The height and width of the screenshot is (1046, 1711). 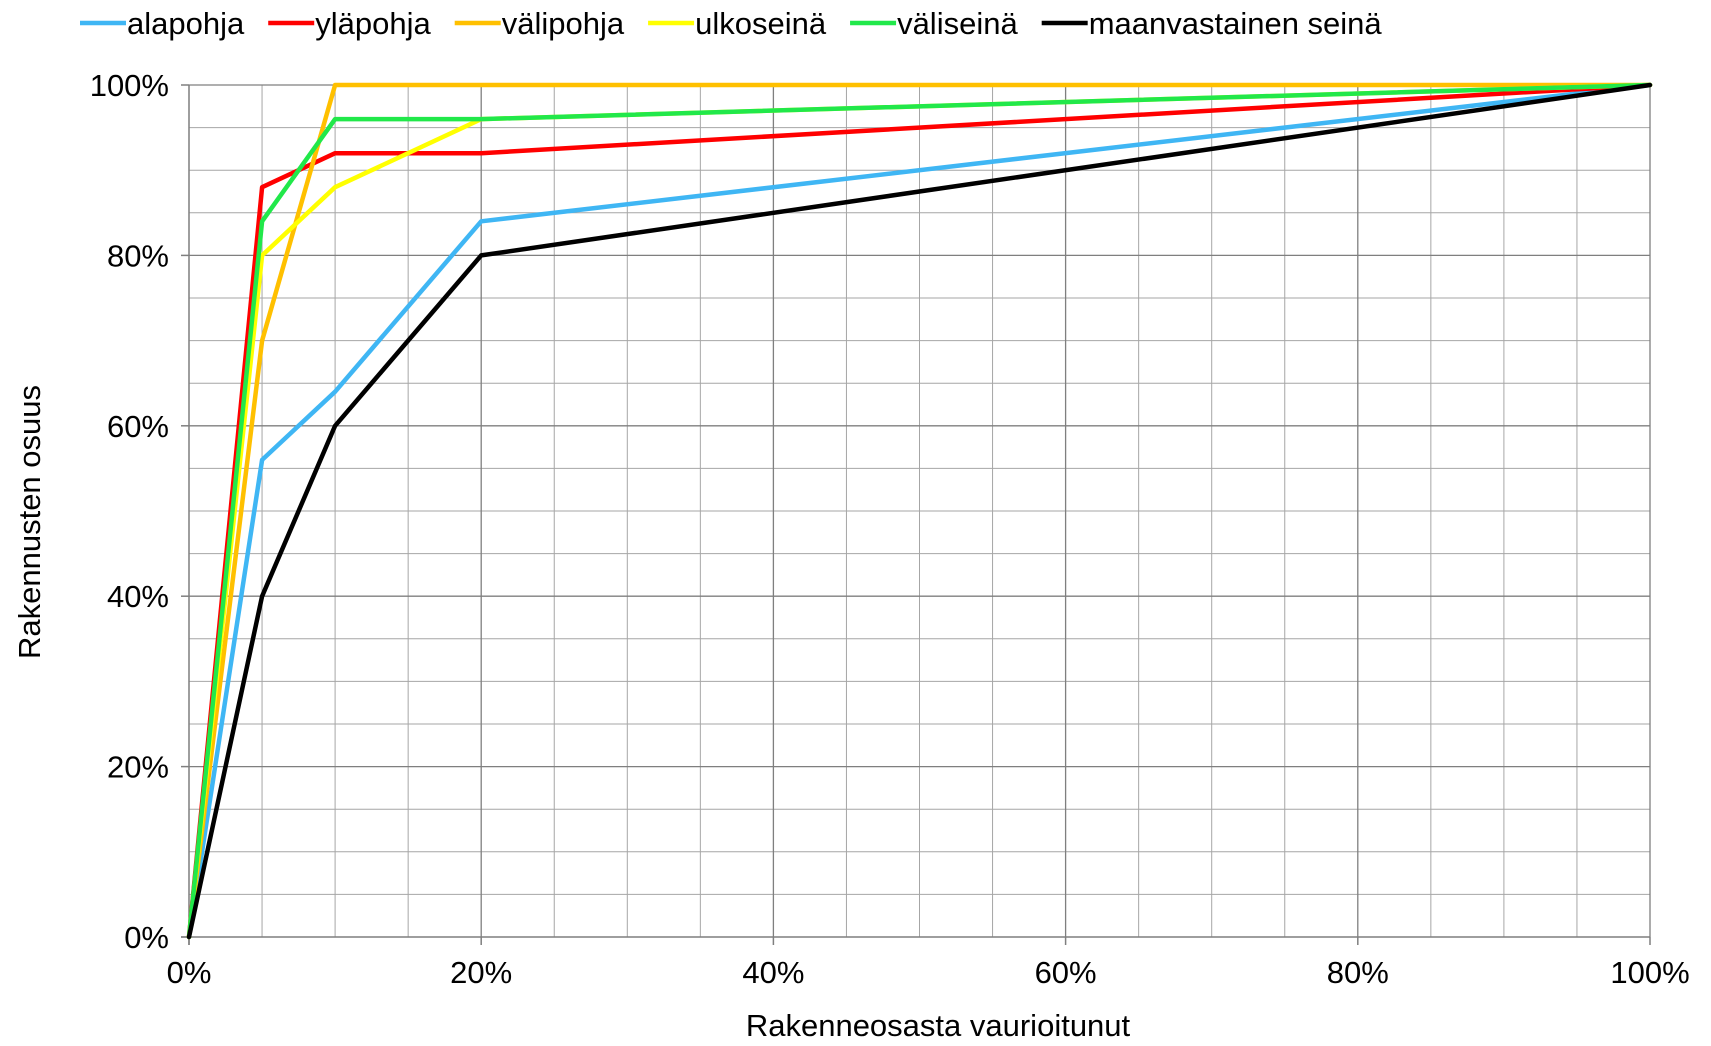 I want to click on x-tick-label: 80%, so click(x=1358, y=972).